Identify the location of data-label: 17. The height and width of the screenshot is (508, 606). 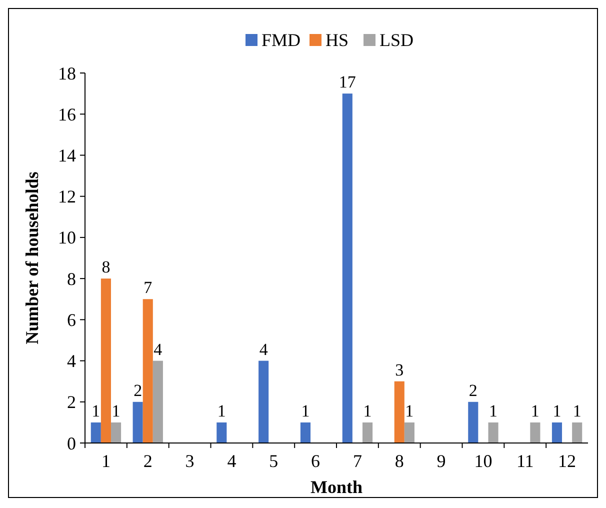
(347, 82).